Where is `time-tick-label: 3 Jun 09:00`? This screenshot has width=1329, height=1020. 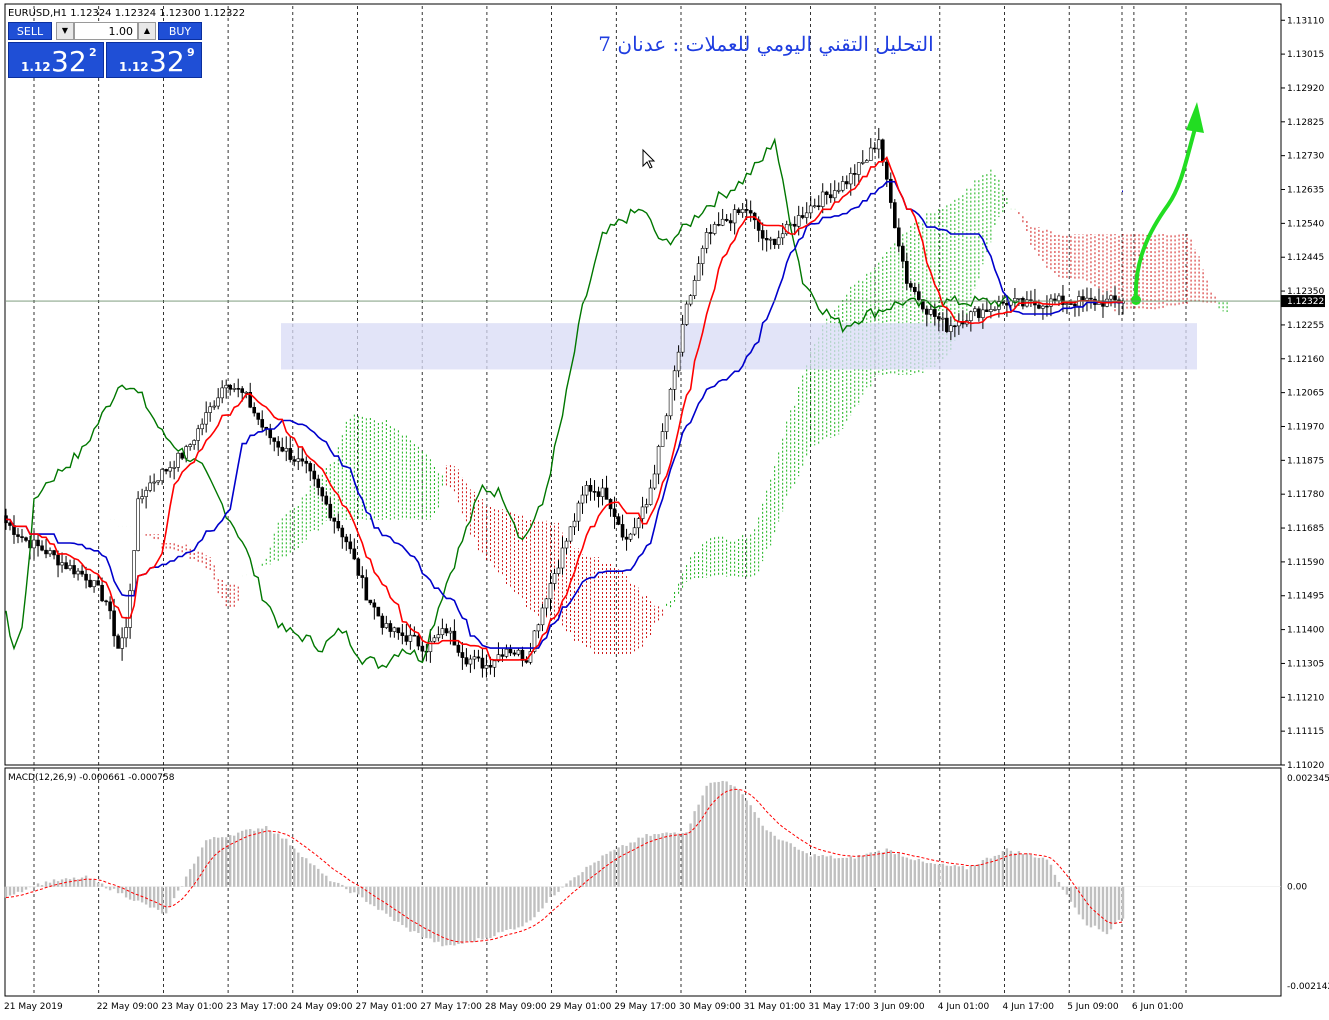 time-tick-label: 3 Jun 09:00 is located at coordinates (899, 1007).